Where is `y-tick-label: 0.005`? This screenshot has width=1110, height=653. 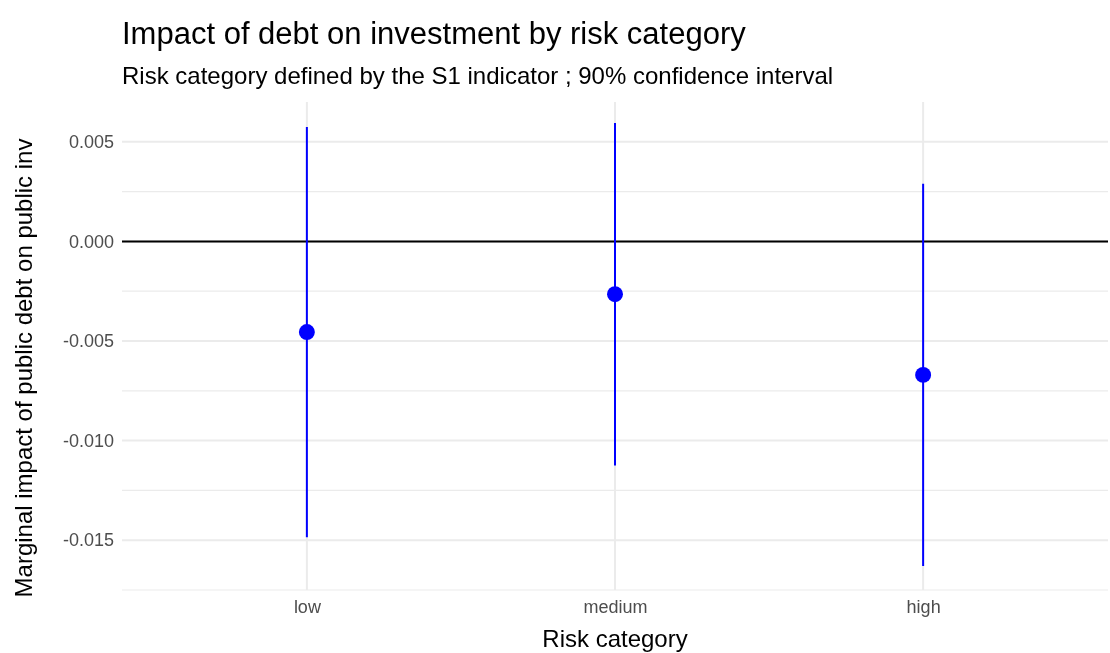 y-tick-label: 0.005 is located at coordinates (91, 142).